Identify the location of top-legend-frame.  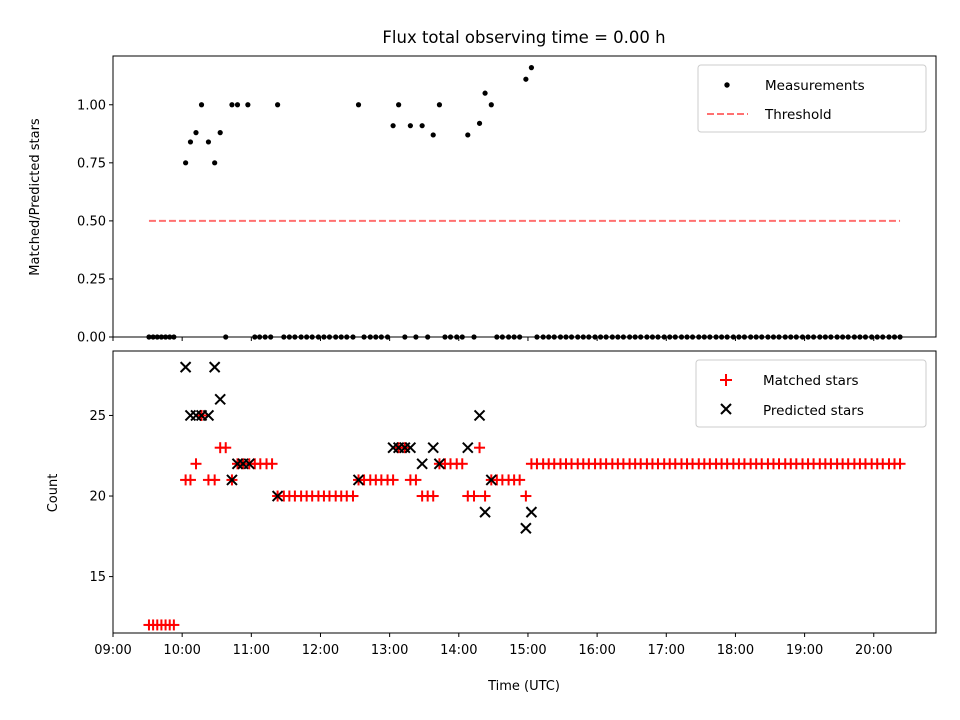
(812, 98).